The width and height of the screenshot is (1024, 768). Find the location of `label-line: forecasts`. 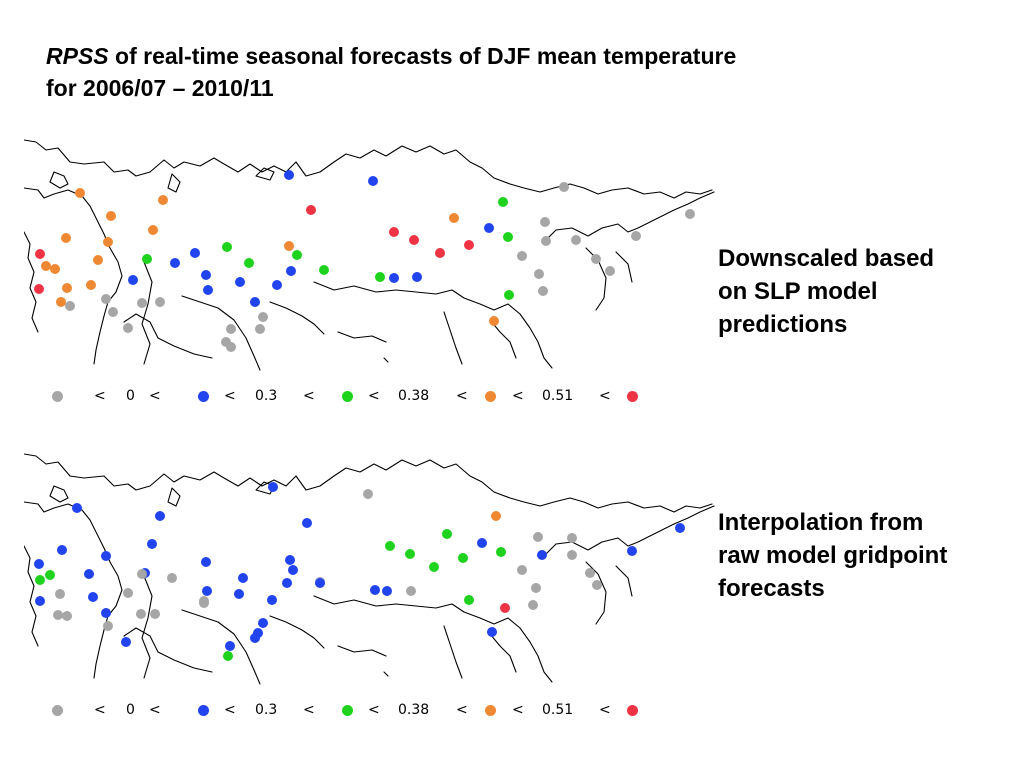

label-line: forecasts is located at coordinates (771, 588).